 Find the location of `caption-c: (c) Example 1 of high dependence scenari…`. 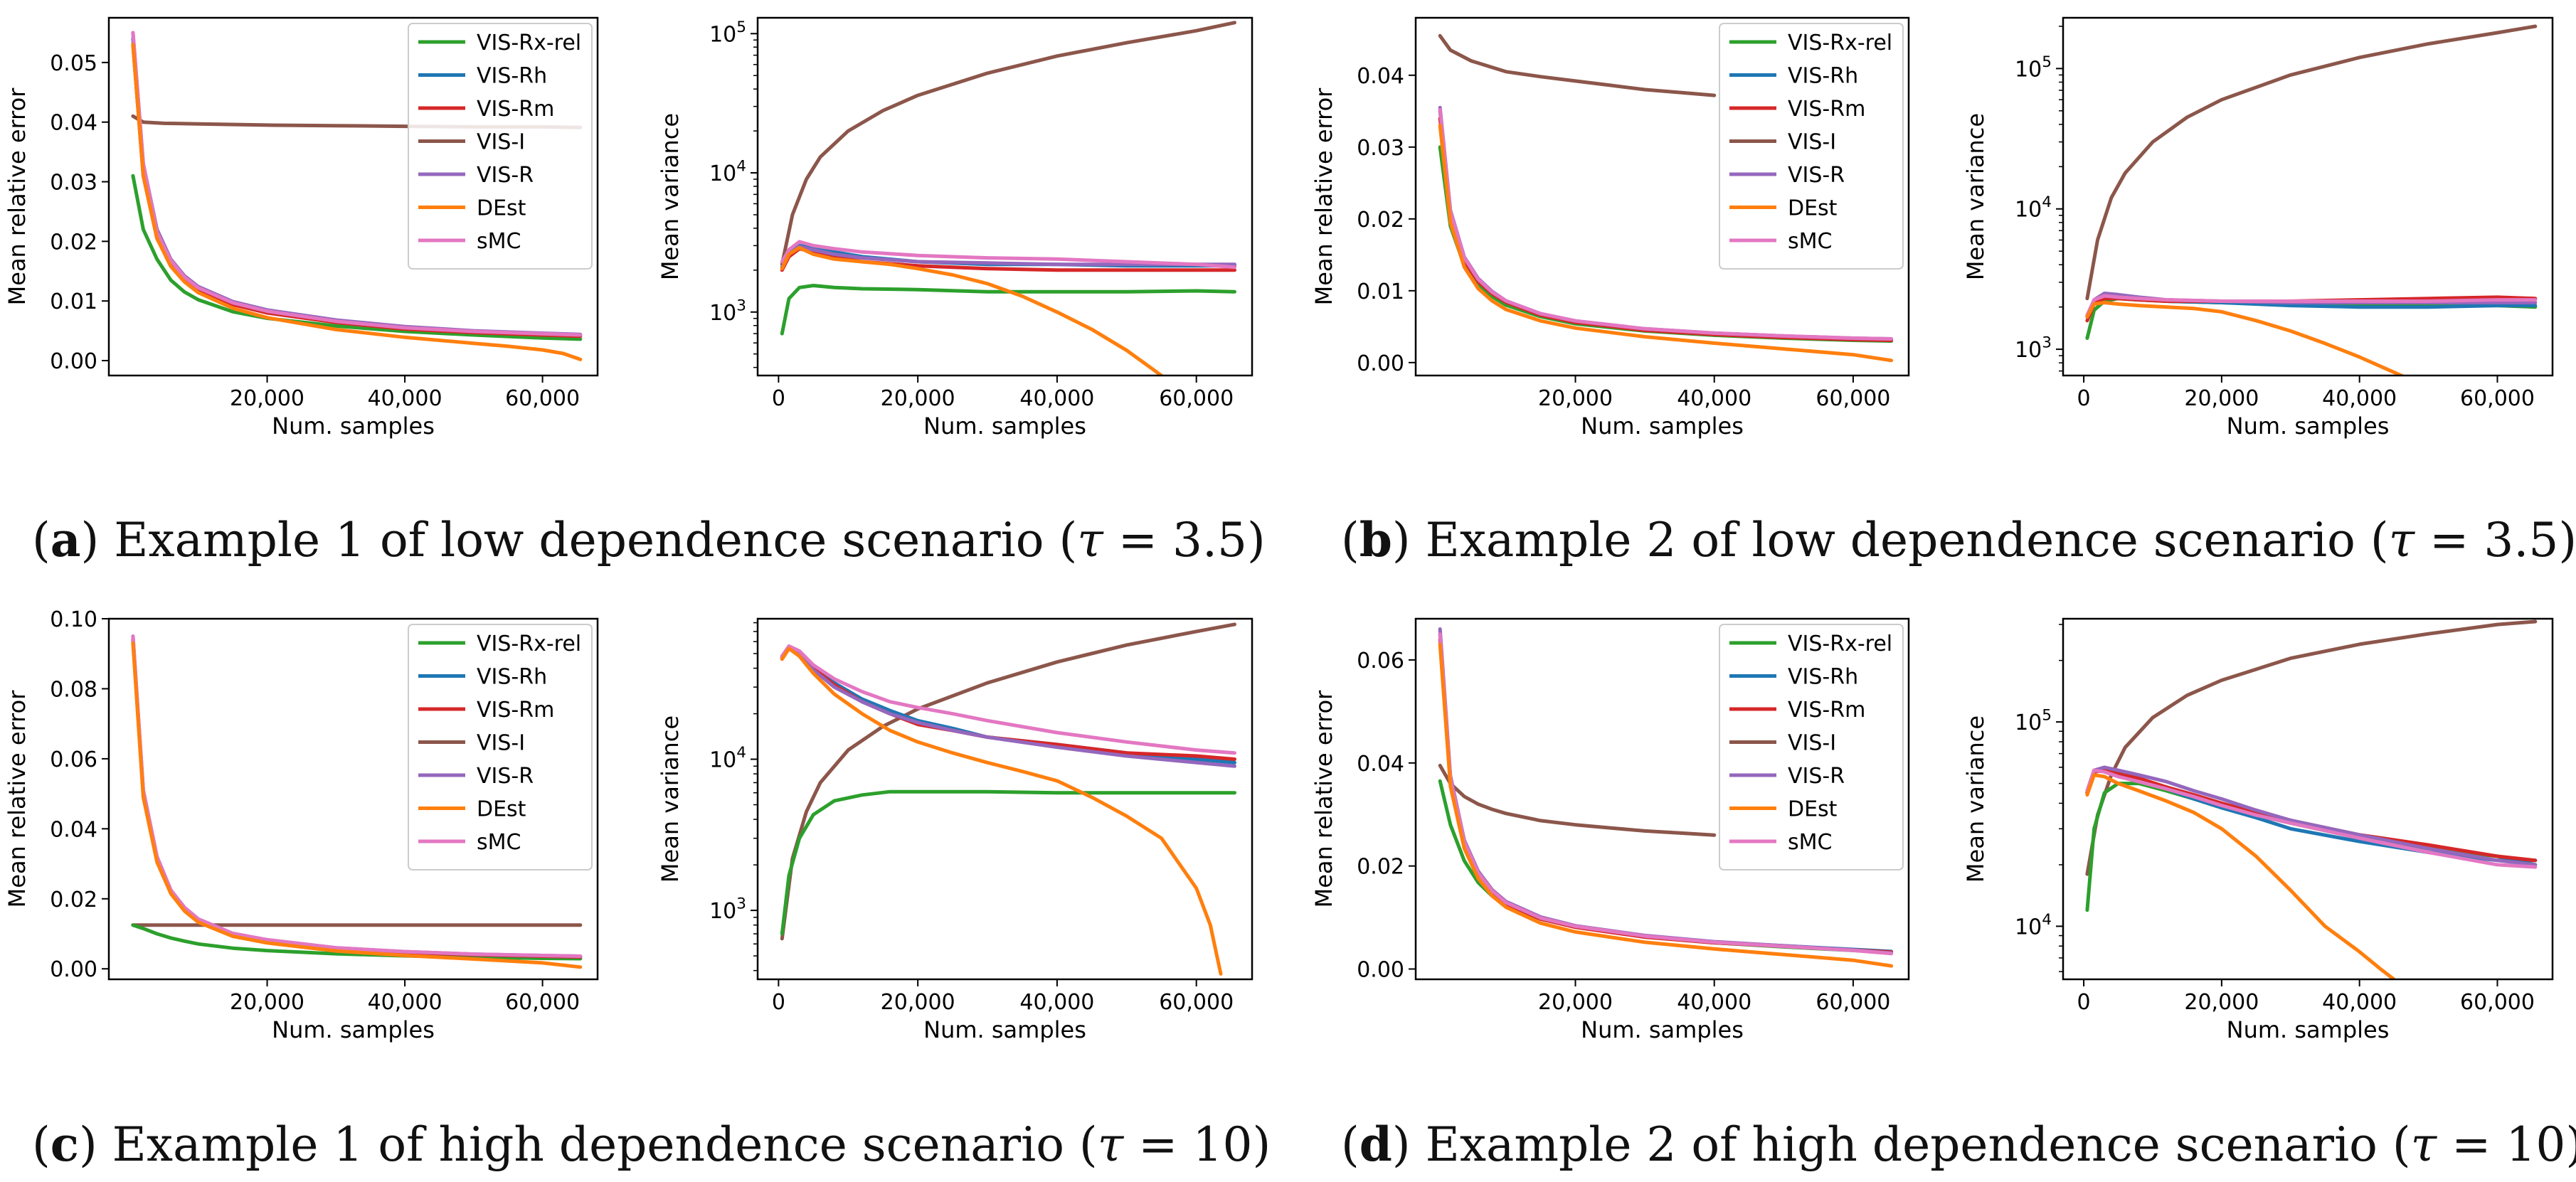

caption-c: (c) Example 1 of high dependence scenari… is located at coordinates (651, 1145).